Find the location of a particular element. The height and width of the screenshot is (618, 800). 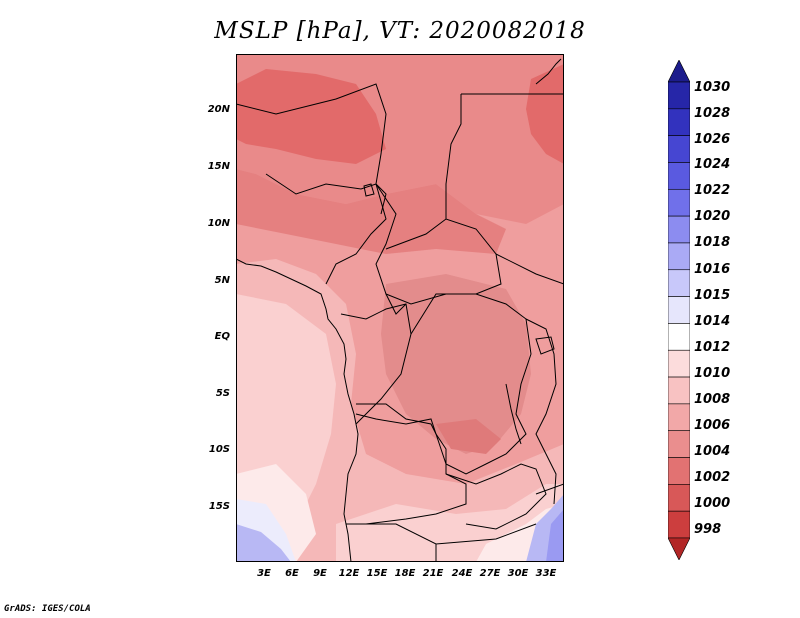

colorbar-label-1014: 1014 is located at coordinates (712, 321).